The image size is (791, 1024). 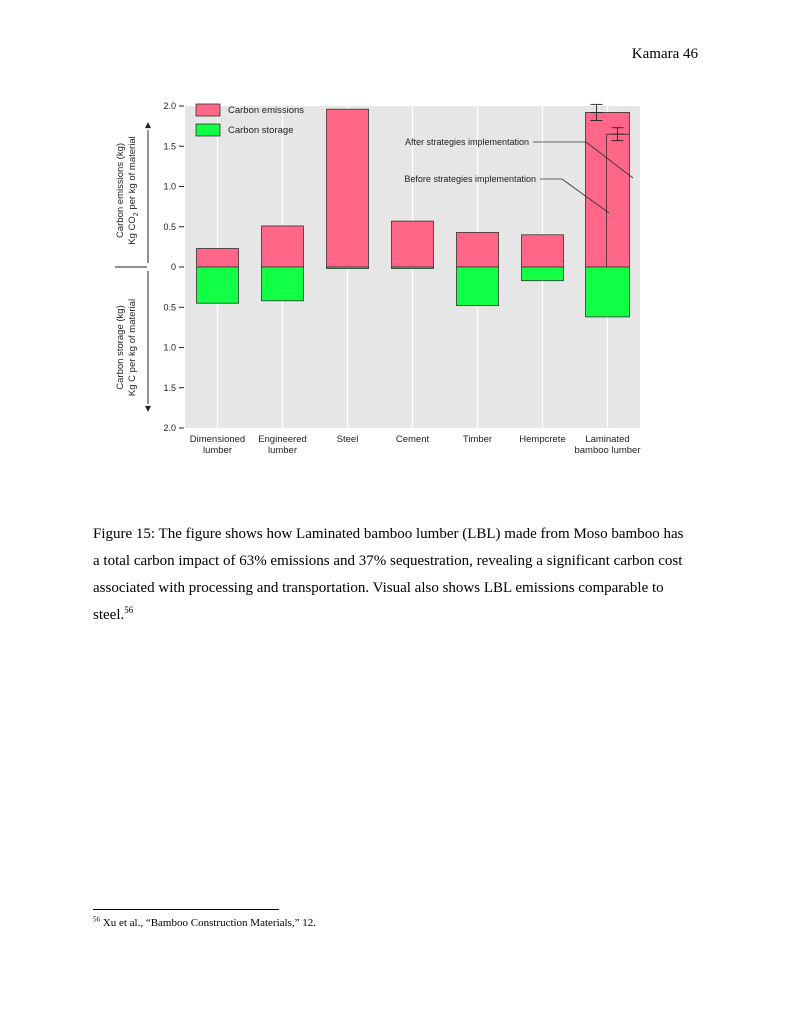 What do you see at coordinates (132, 230) in the screenshot?
I see `y-axis-label-part: Kg CO` at bounding box center [132, 230].